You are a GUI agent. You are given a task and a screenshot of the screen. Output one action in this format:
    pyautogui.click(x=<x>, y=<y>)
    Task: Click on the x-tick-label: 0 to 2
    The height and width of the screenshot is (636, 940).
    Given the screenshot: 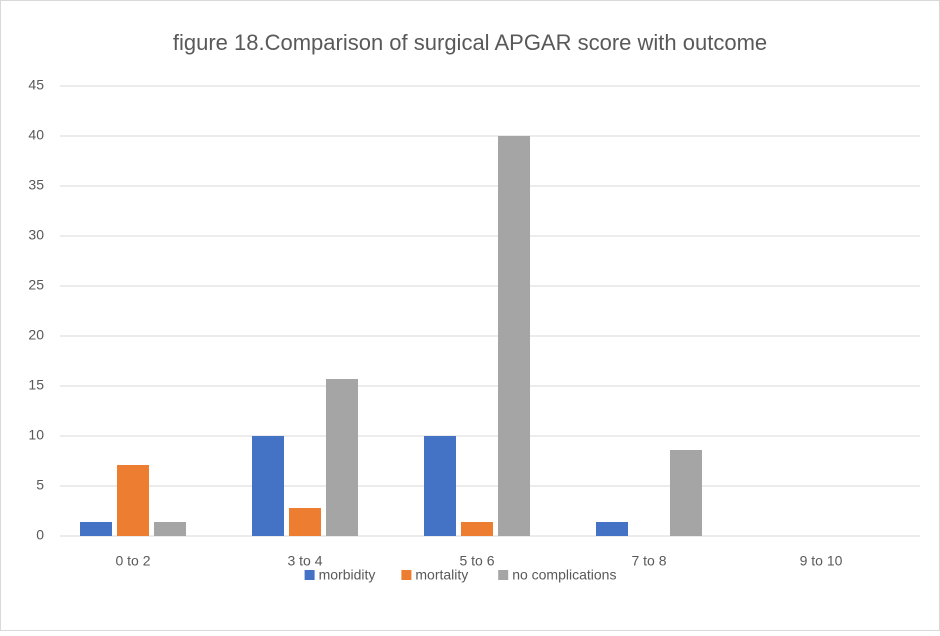 What is the action you would take?
    pyautogui.click(x=132, y=561)
    